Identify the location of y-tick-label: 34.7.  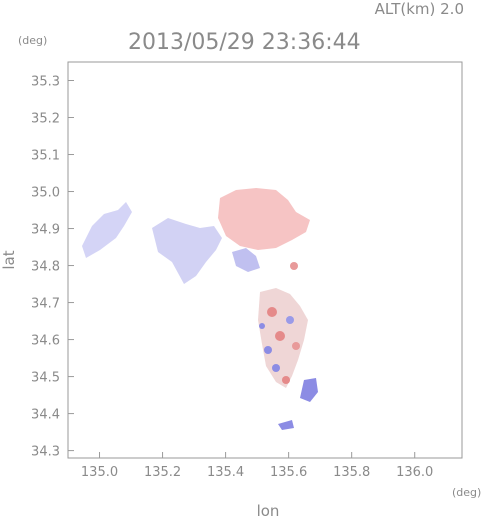
(45, 304).